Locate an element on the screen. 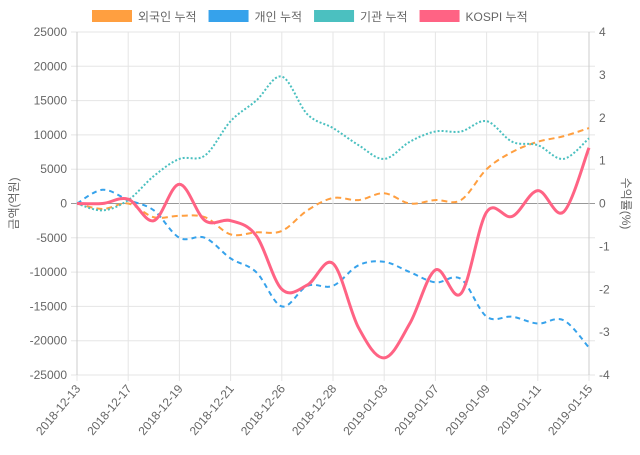 This screenshot has height=455, width=640. y-tick-label: -5000 is located at coordinates (51, 238).